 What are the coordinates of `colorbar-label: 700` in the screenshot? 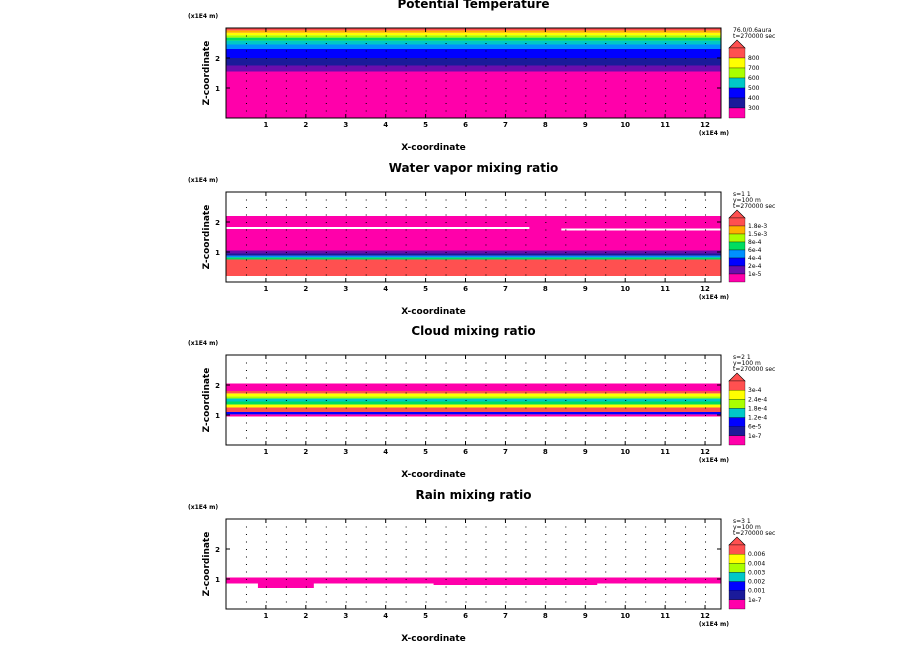 It's located at (754, 68).